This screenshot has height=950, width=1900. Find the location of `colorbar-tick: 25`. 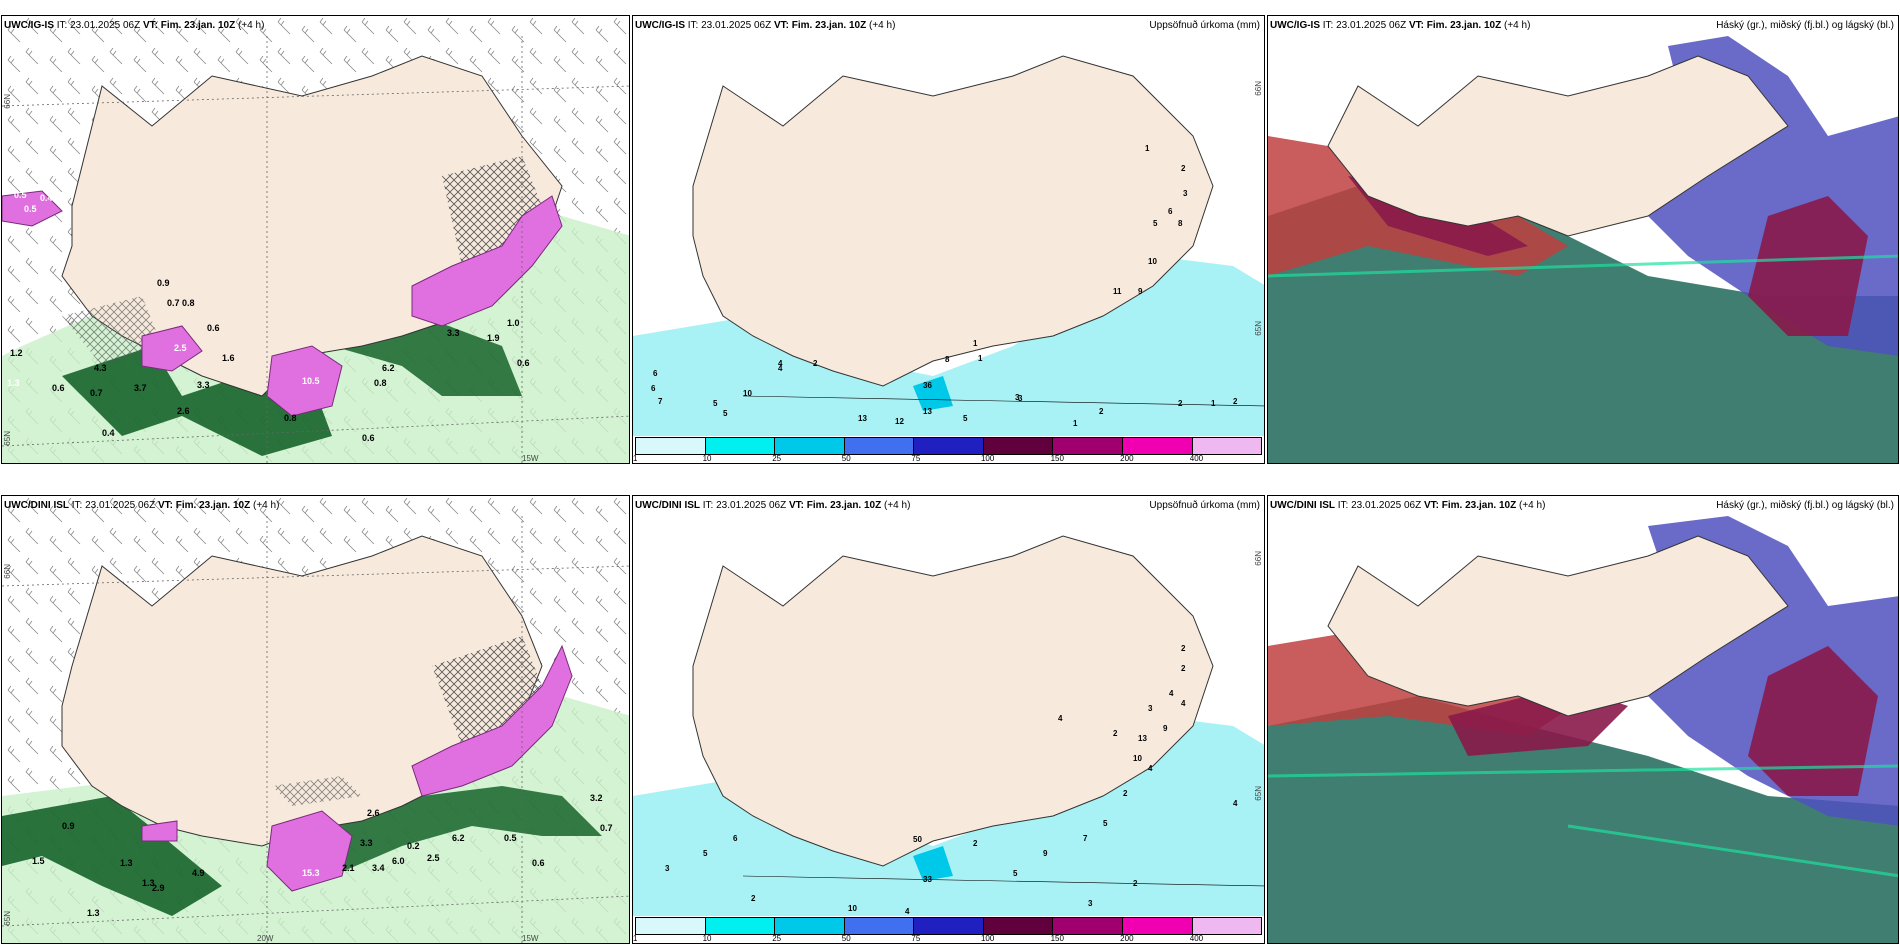

colorbar-tick: 25 is located at coordinates (777, 938).